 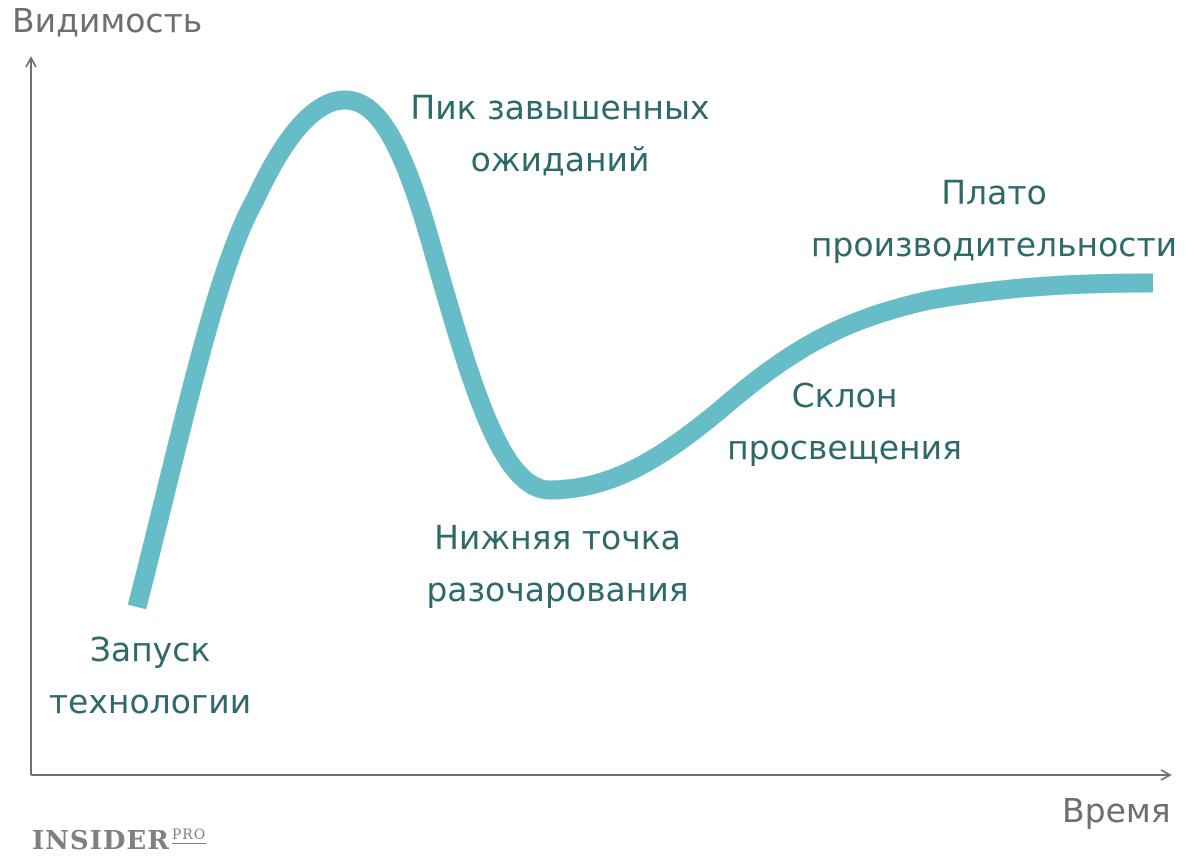 I want to click on phase-technology-trigger: Запуск технологии, so click(x=150, y=676).